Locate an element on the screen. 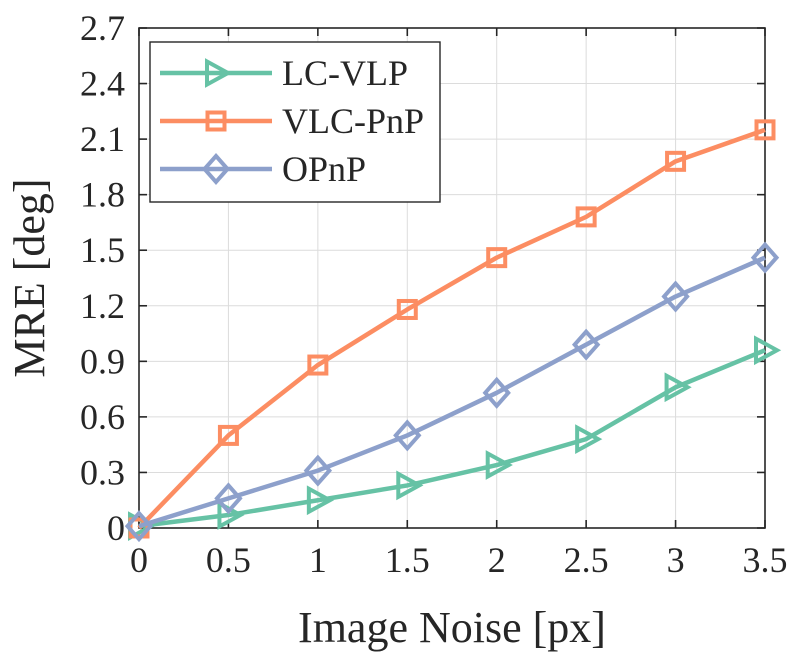  x-tick-label: 0.5 is located at coordinates (228, 560).